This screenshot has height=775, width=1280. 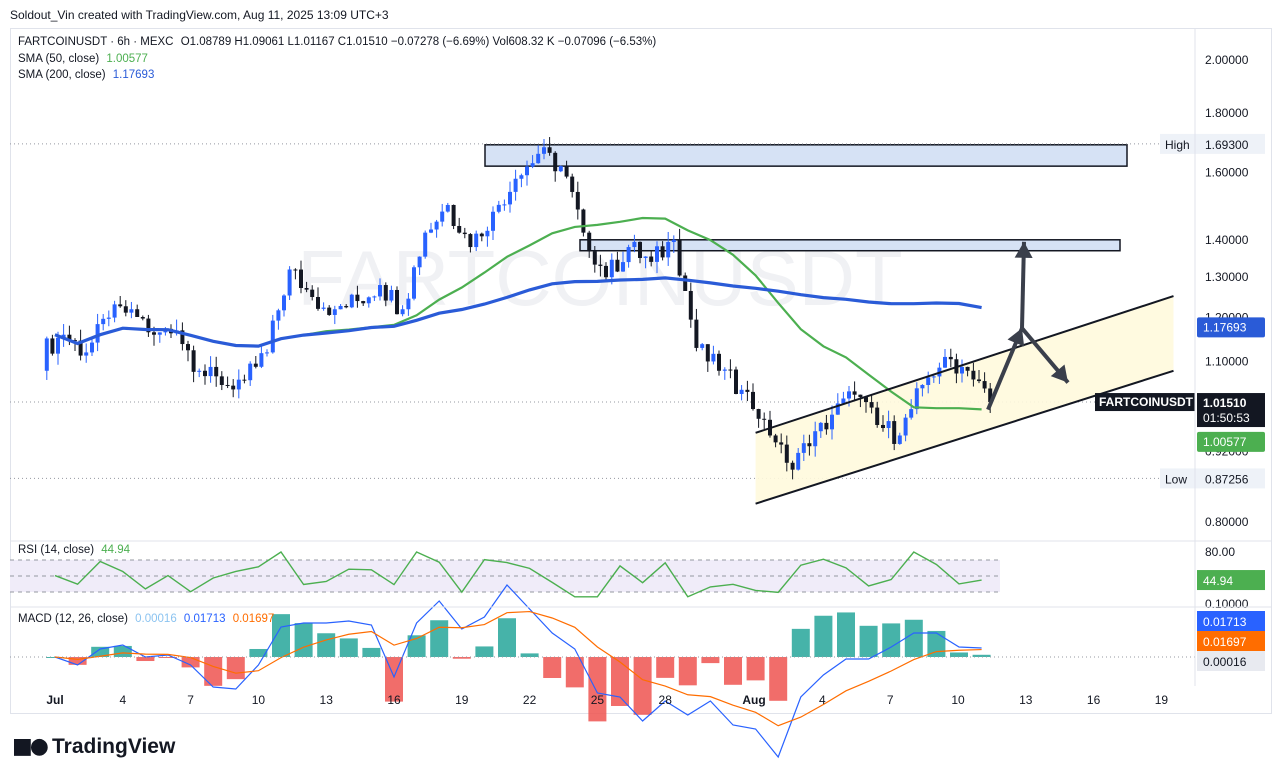 What do you see at coordinates (85, 59) in the screenshot?
I see `legend-sma50: SMA (50, close) 1.00577` at bounding box center [85, 59].